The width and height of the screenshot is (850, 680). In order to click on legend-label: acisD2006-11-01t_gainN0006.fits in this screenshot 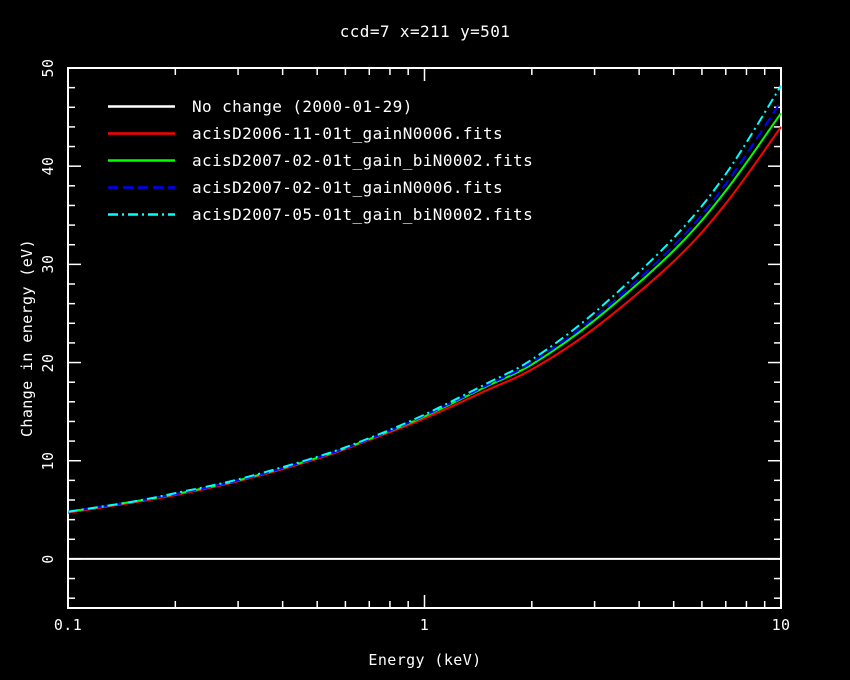, I will do `click(348, 133)`.